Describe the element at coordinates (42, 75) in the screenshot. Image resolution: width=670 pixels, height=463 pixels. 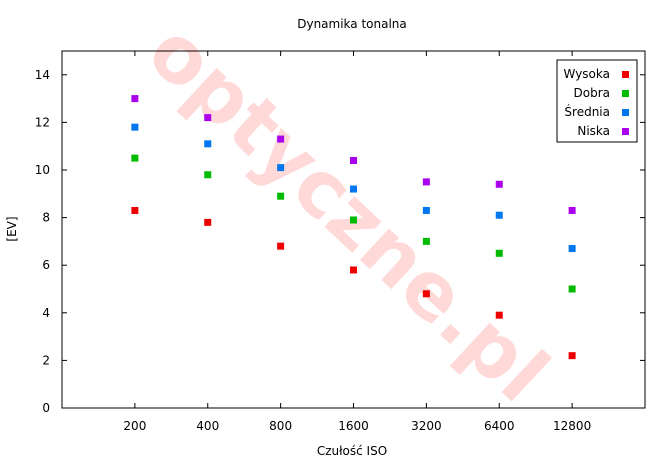
I see `y-tick-label: 14` at that location.